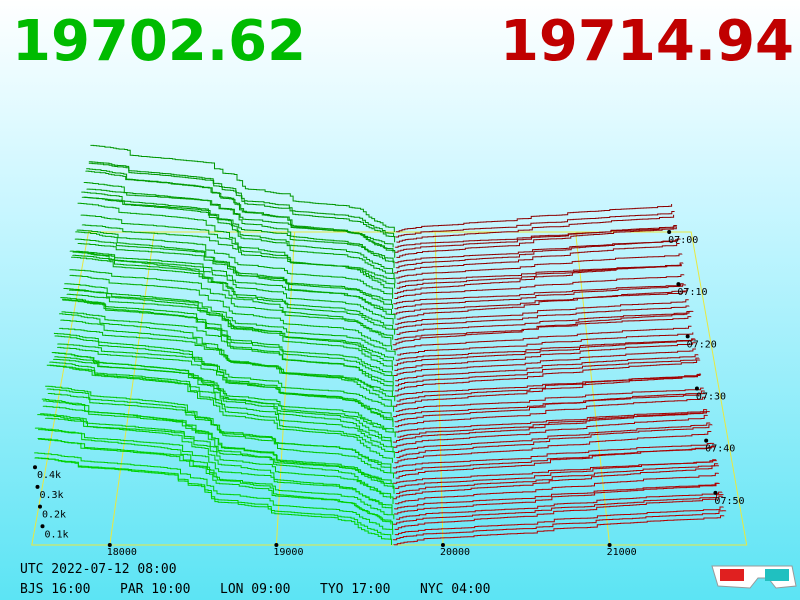 The width and height of the screenshot is (800, 600). What do you see at coordinates (455, 589) in the screenshot?
I see `clock-label: NYC 04:00` at bounding box center [455, 589].